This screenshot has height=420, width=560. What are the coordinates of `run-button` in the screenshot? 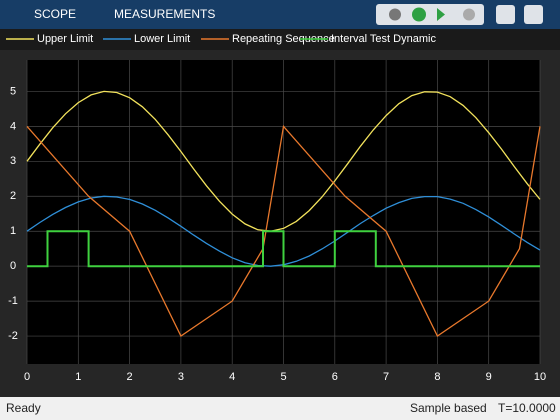 It's located at (419, 14).